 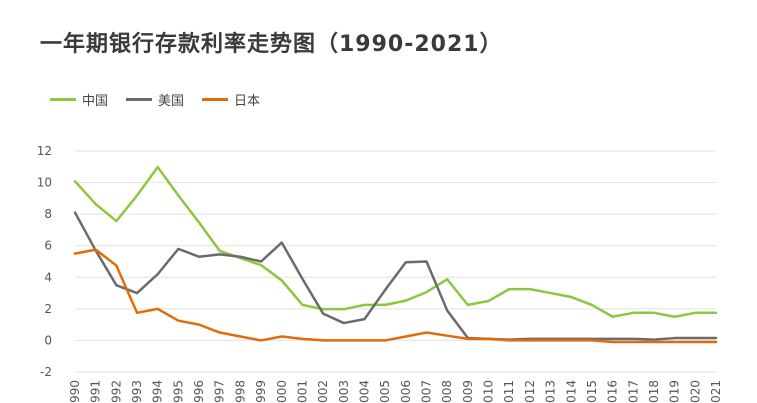 What do you see at coordinates (48, 277) in the screenshot?
I see `y-tick-label: 4` at bounding box center [48, 277].